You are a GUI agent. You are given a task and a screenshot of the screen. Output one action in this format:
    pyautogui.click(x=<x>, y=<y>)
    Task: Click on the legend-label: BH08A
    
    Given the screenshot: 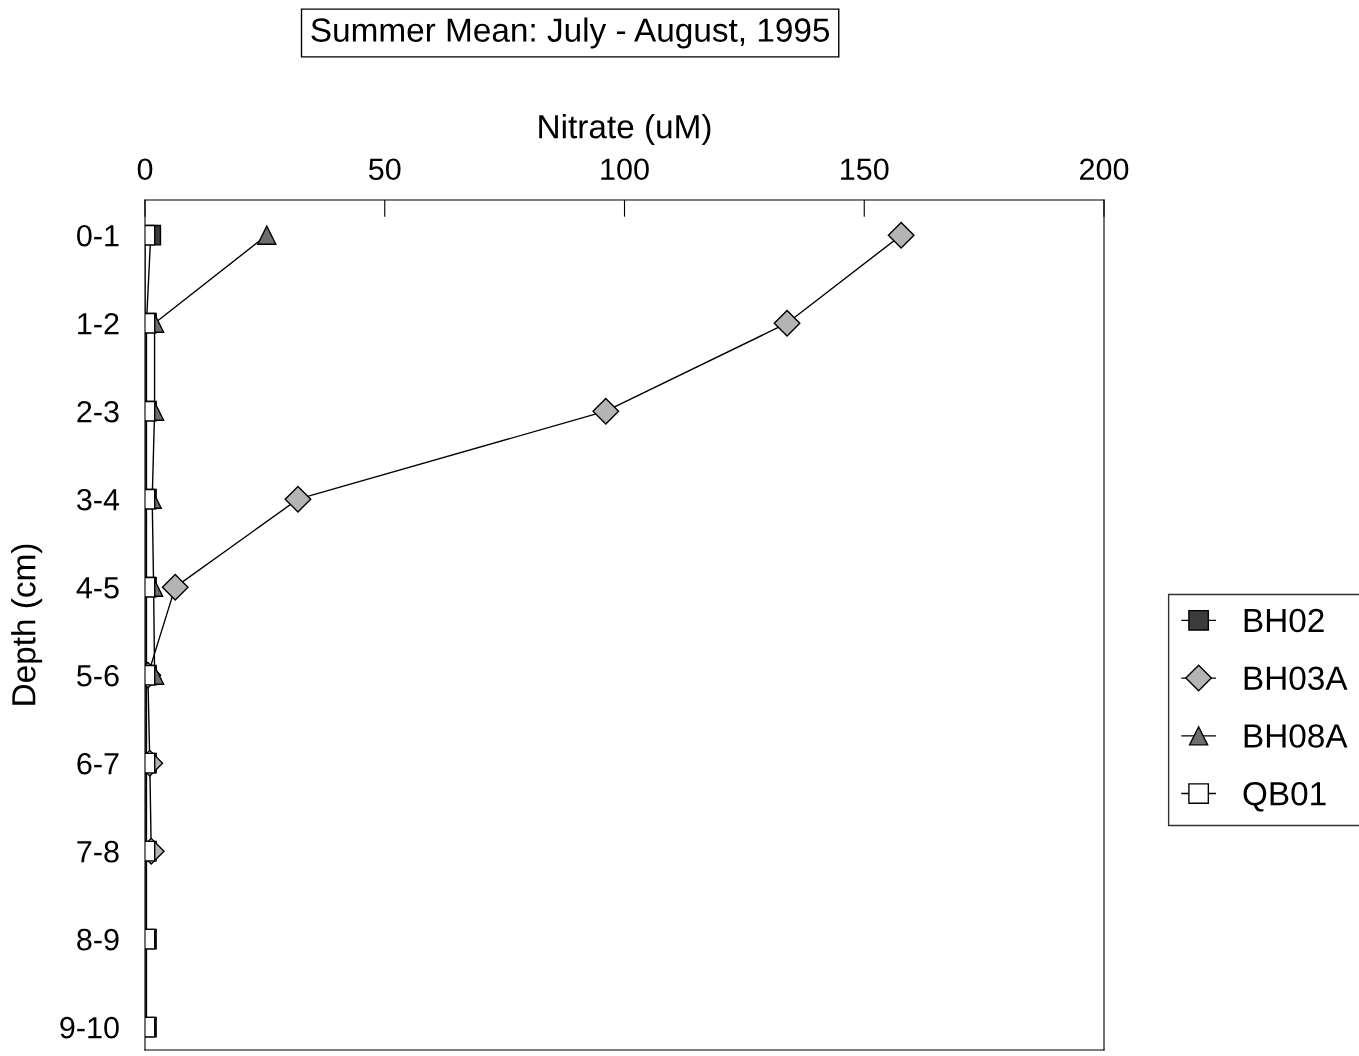 What is the action you would take?
    pyautogui.click(x=1296, y=736)
    